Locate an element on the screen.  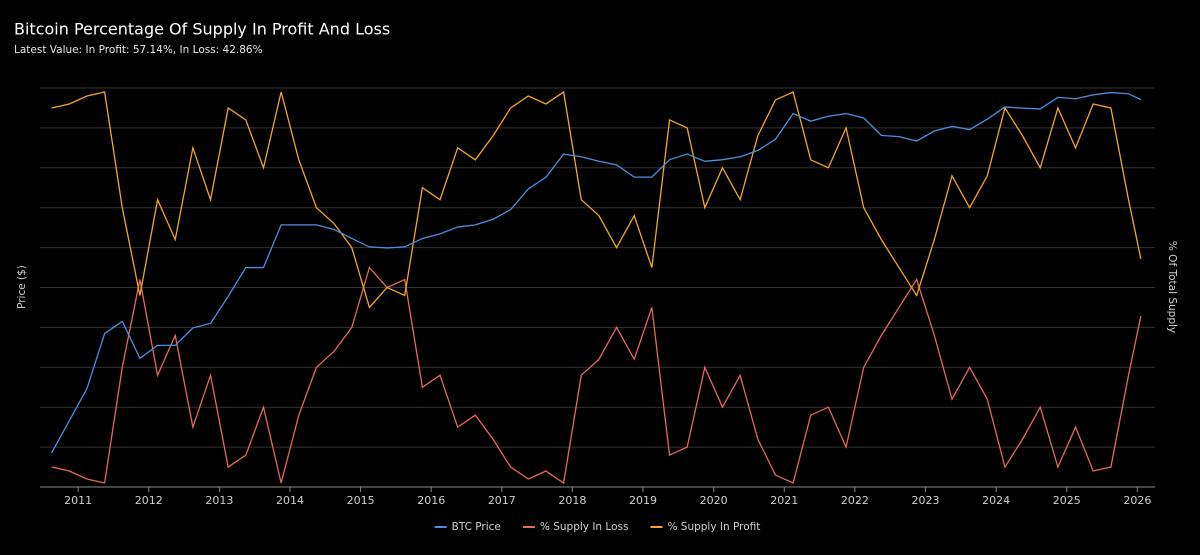
x-tick-label: 2016 is located at coordinates (431, 500).